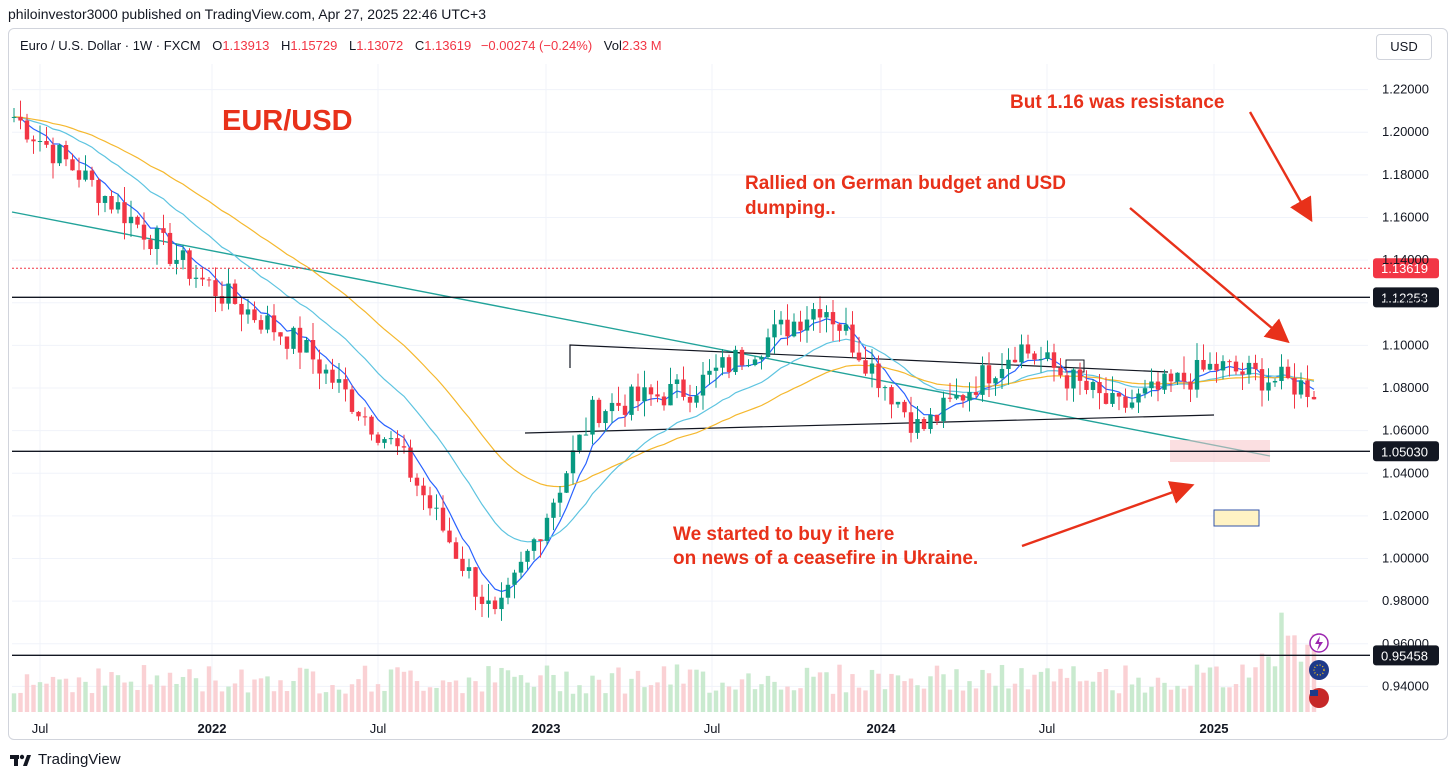 This screenshot has width=1456, height=779. Describe the element at coordinates (285, 45) in the screenshot. I see `high-label: H` at that location.